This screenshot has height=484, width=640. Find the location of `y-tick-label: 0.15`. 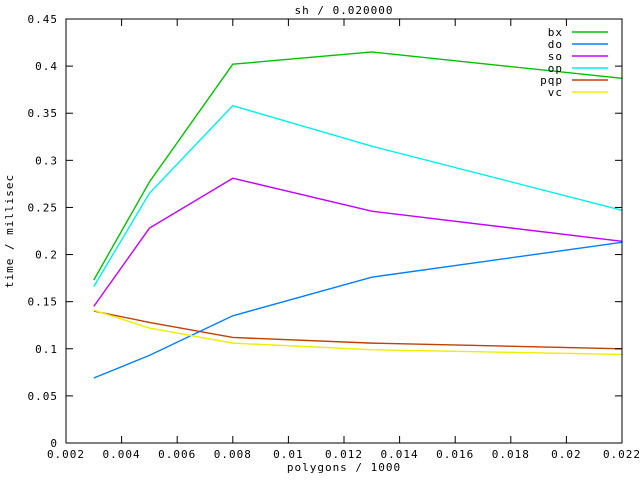

y-tick-label: 0.15 is located at coordinates (43, 302).